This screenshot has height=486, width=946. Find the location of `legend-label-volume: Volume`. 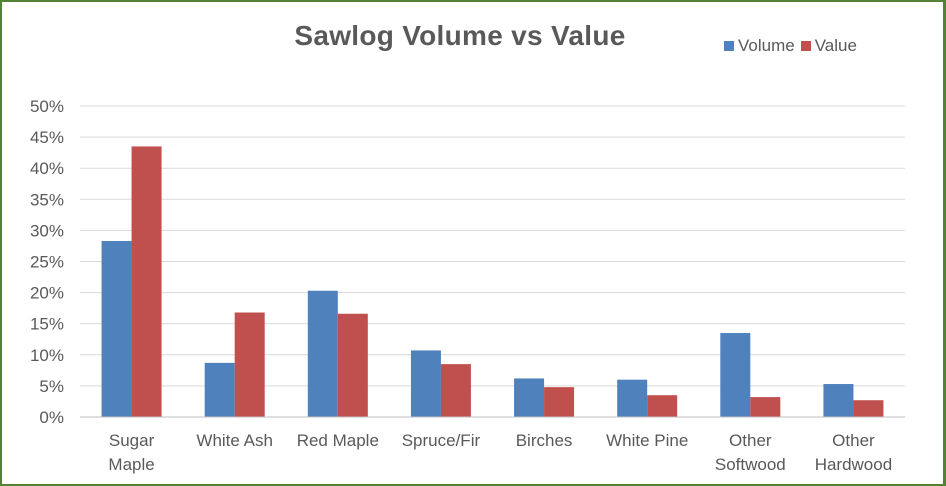

legend-label-volume: Volume is located at coordinates (766, 45).